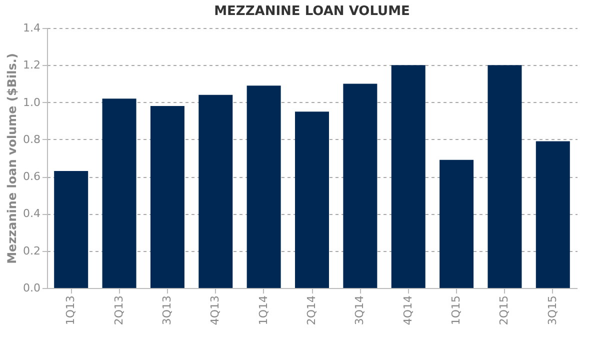  I want to click on y-tick-label: 0.2, so click(31, 251).